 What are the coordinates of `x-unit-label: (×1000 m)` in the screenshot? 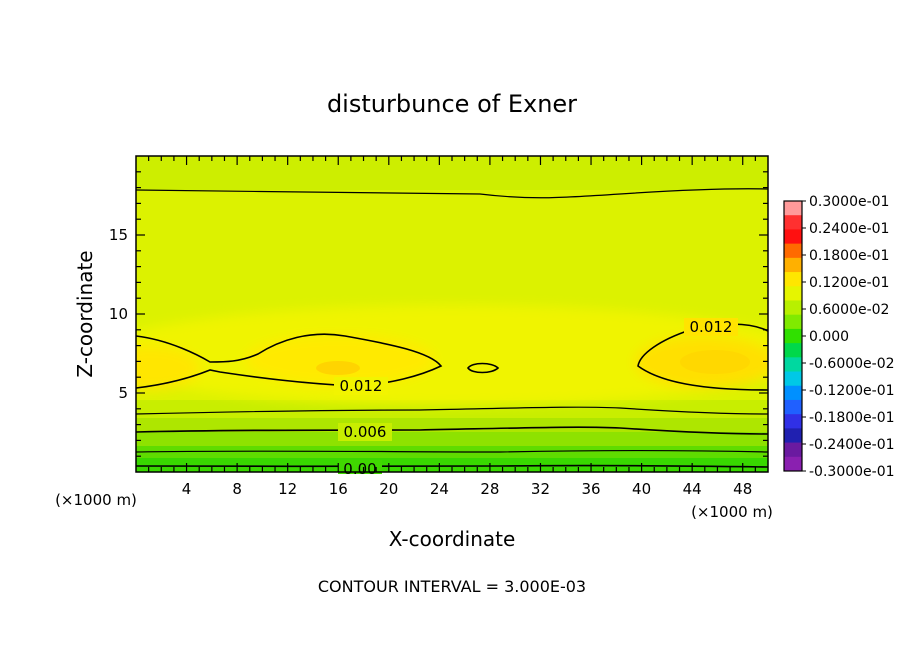 It's located at (732, 512).